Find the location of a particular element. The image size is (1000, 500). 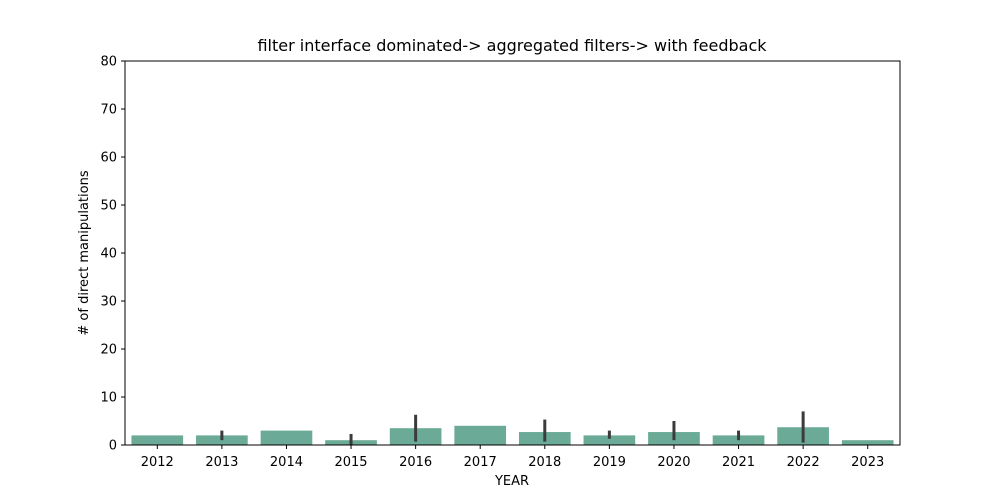

bar-2019 is located at coordinates (609, 440).